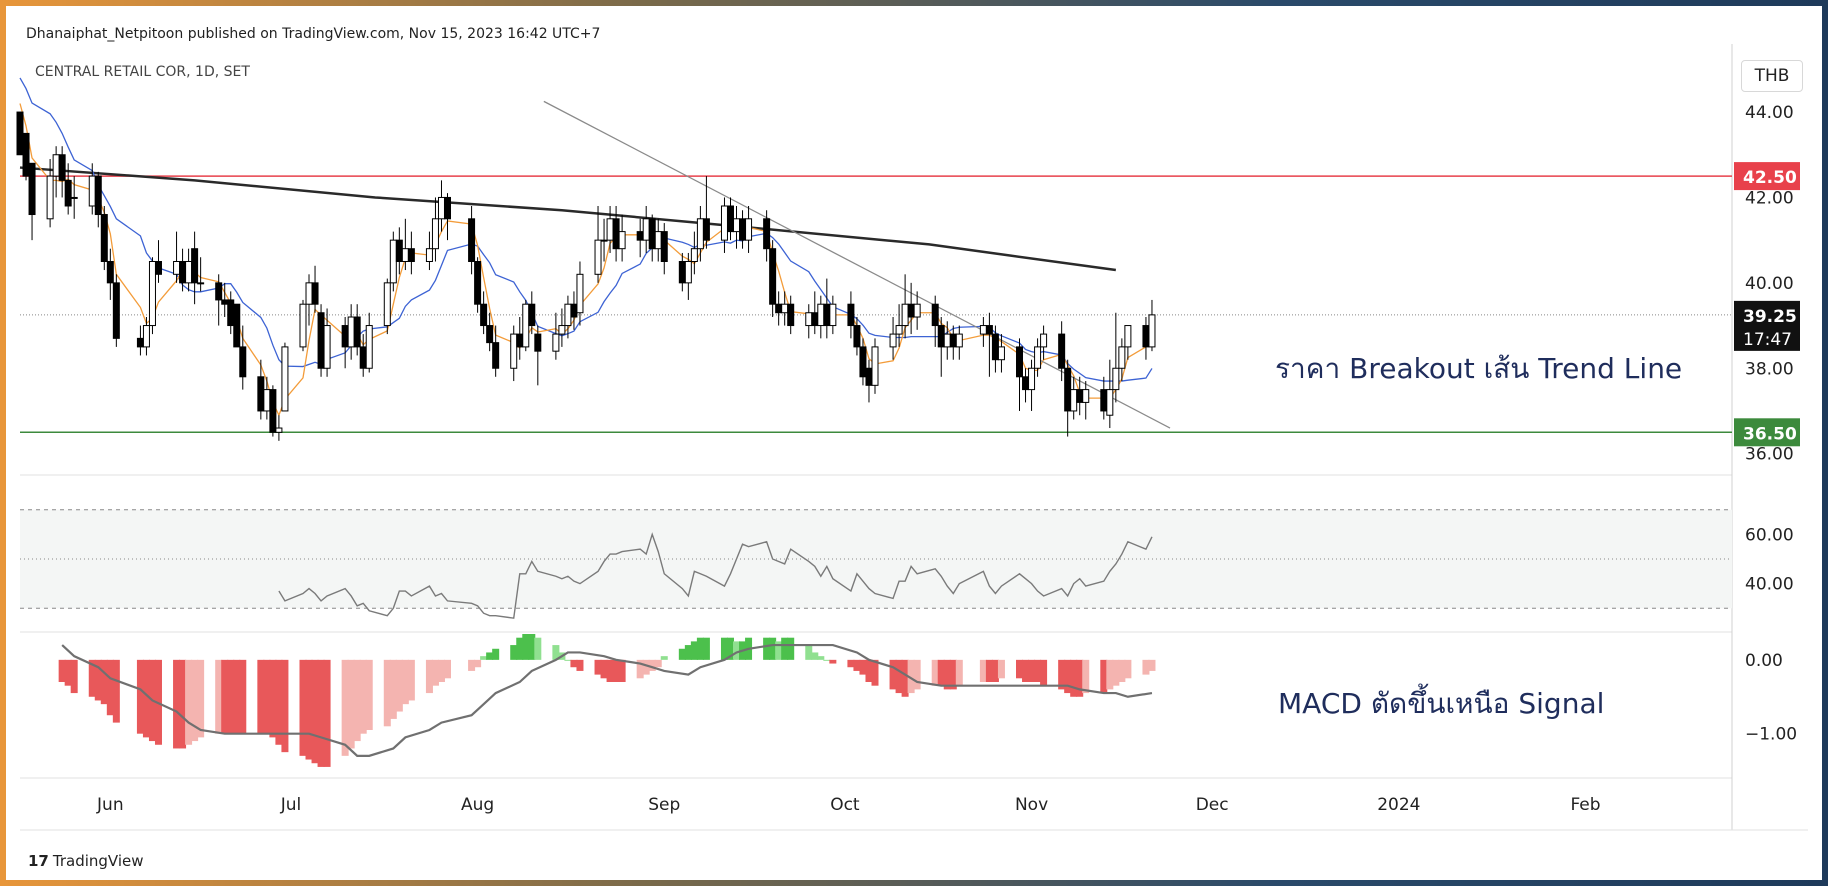 The width and height of the screenshot is (1828, 886). Describe the element at coordinates (715, 575) in the screenshot. I see `rsi-line` at that location.